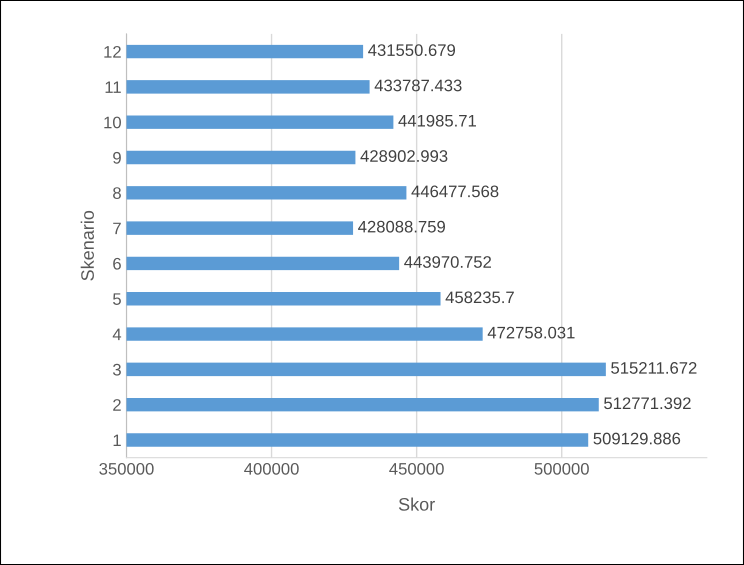 The height and width of the screenshot is (565, 744). Describe the element at coordinates (561, 468) in the screenshot. I see `x-tick-label: 500000` at that location.